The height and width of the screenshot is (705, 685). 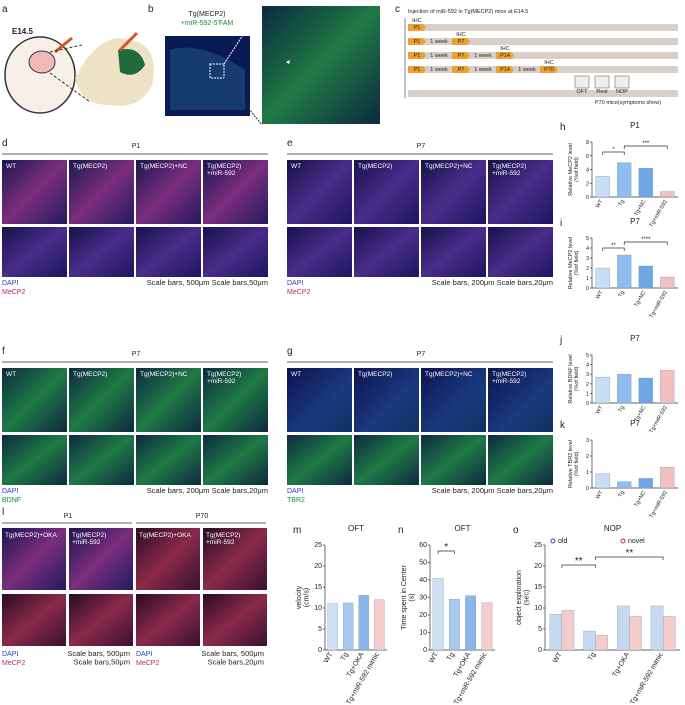 I want to click on panel-letter: e, so click(x=290, y=143).